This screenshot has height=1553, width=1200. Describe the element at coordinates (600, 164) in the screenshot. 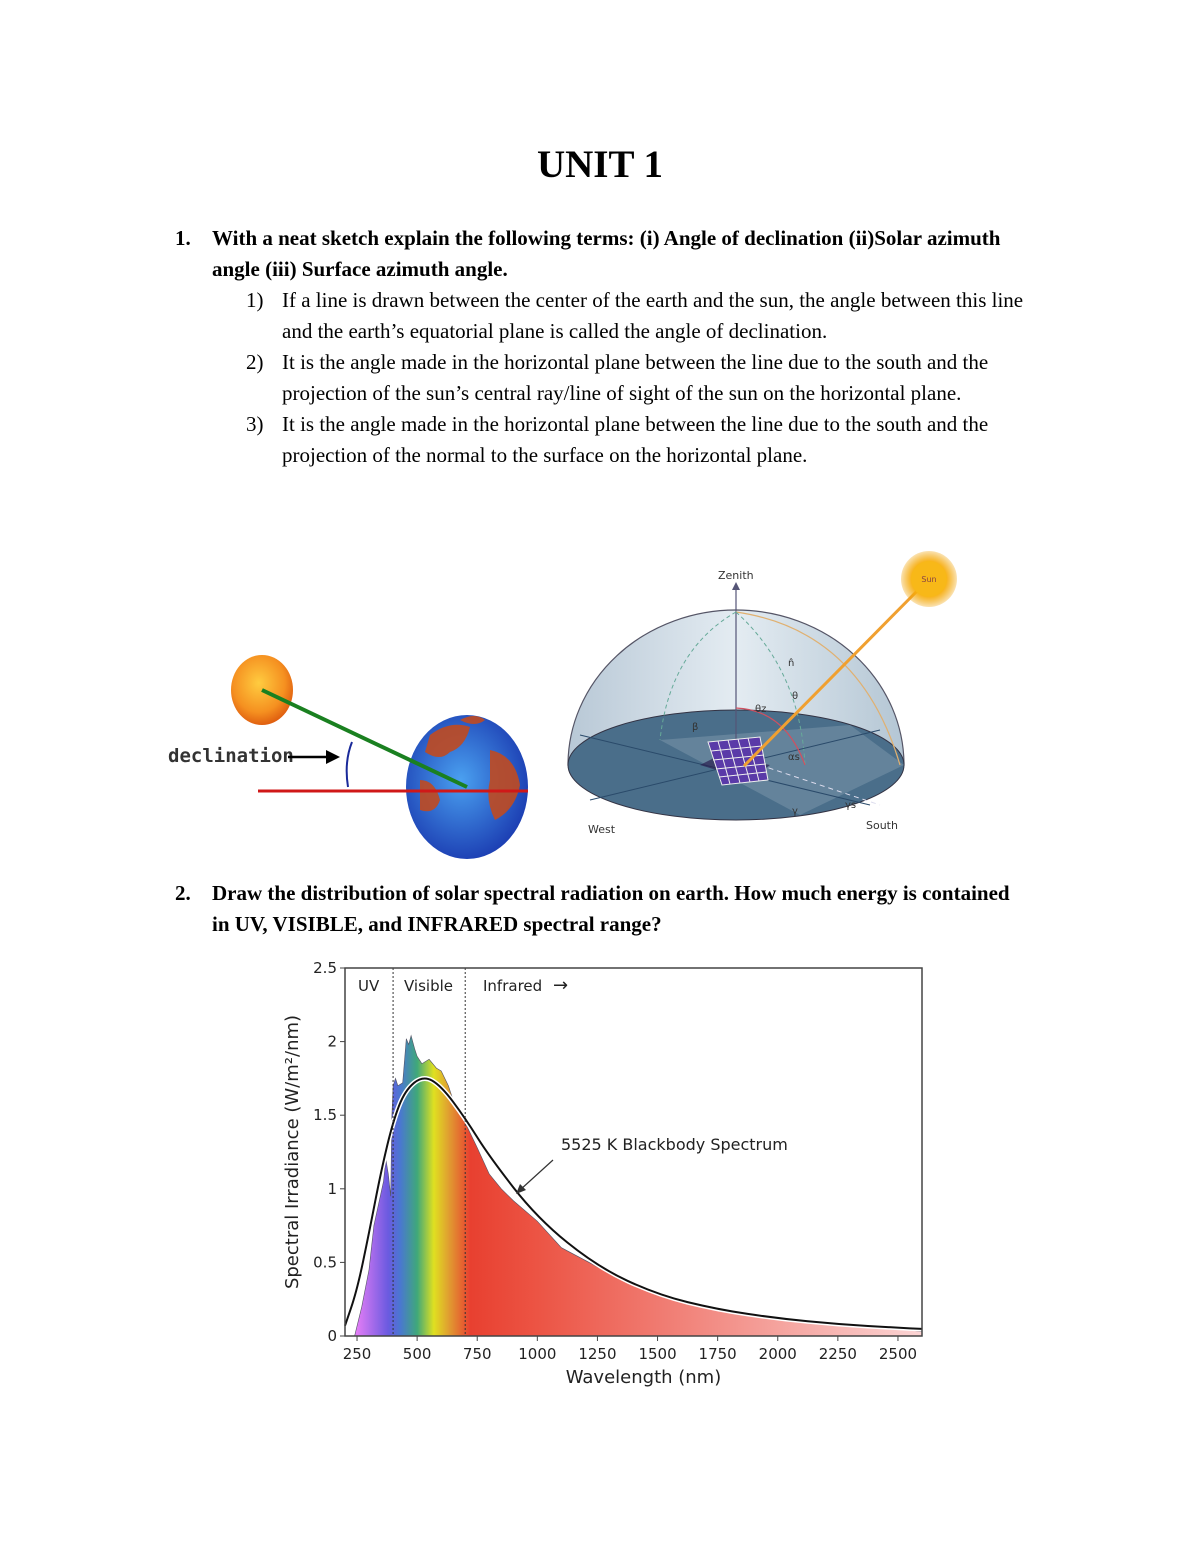

I see `page-title: UNIT 1` at that location.